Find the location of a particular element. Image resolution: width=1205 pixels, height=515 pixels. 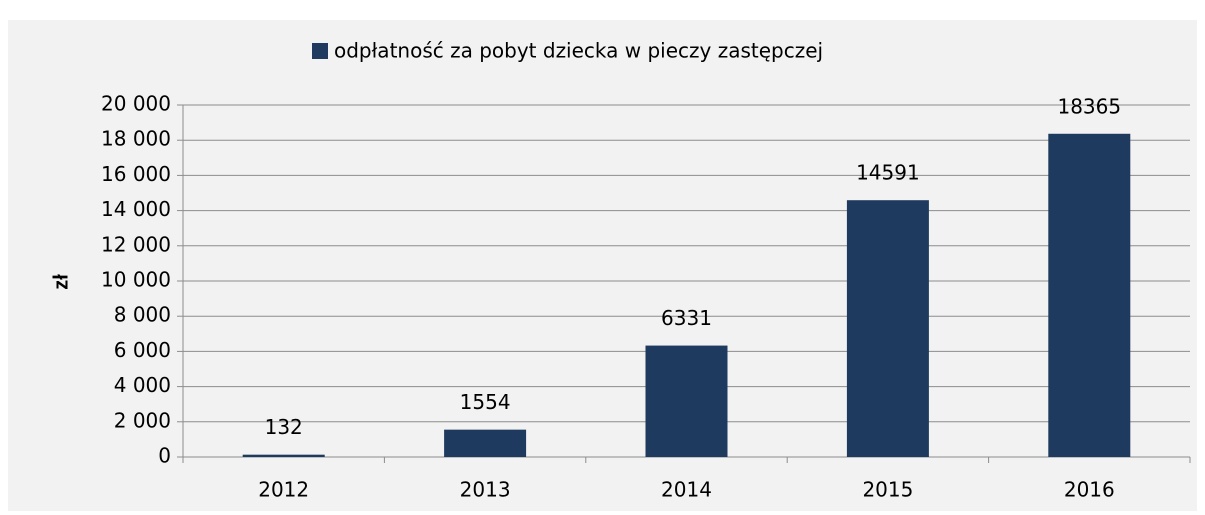

y-tick-label: 6 000 is located at coordinates (142, 350).